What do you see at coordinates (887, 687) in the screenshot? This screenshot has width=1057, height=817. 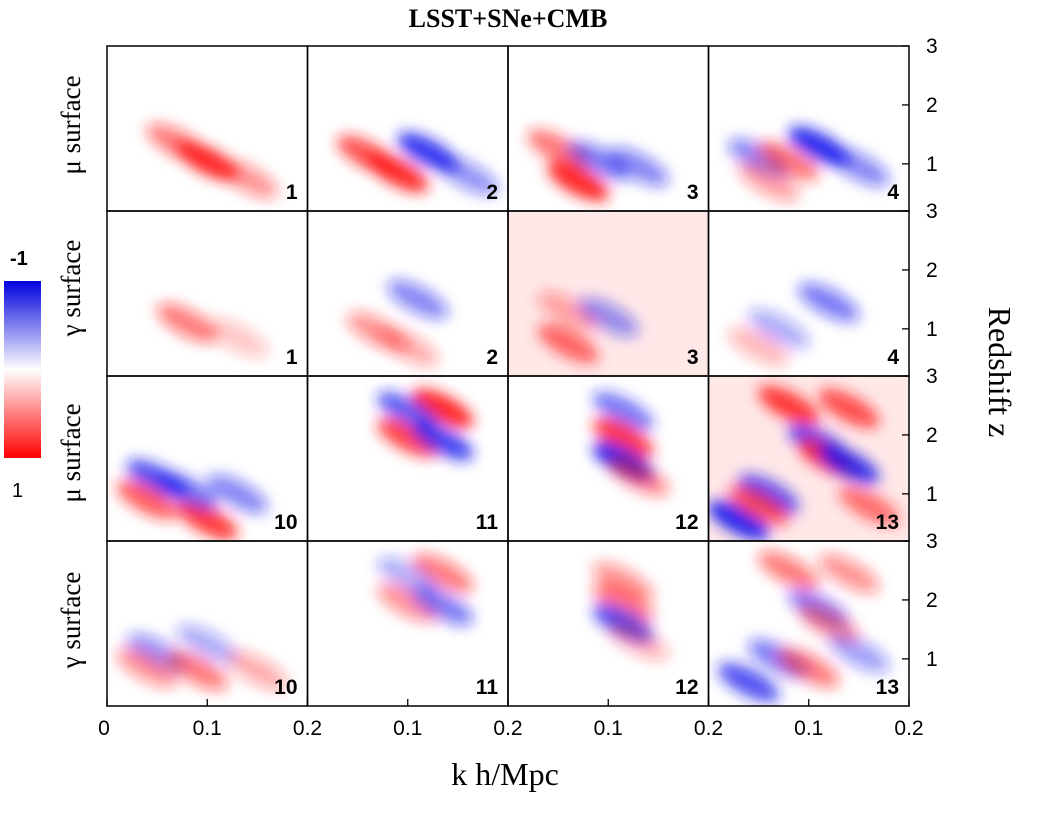 I see `panel-id-label: 13` at bounding box center [887, 687].